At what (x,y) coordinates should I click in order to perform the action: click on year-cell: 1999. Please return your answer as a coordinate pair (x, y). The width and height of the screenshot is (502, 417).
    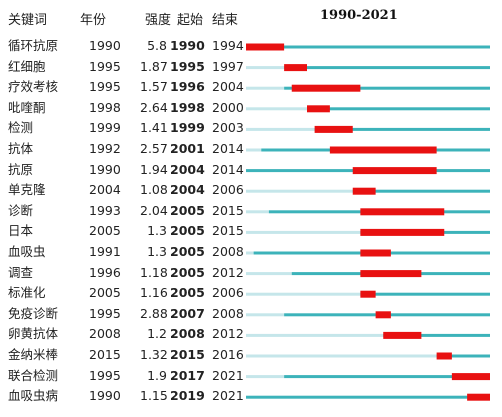
    Looking at the image, I should click on (105, 128).